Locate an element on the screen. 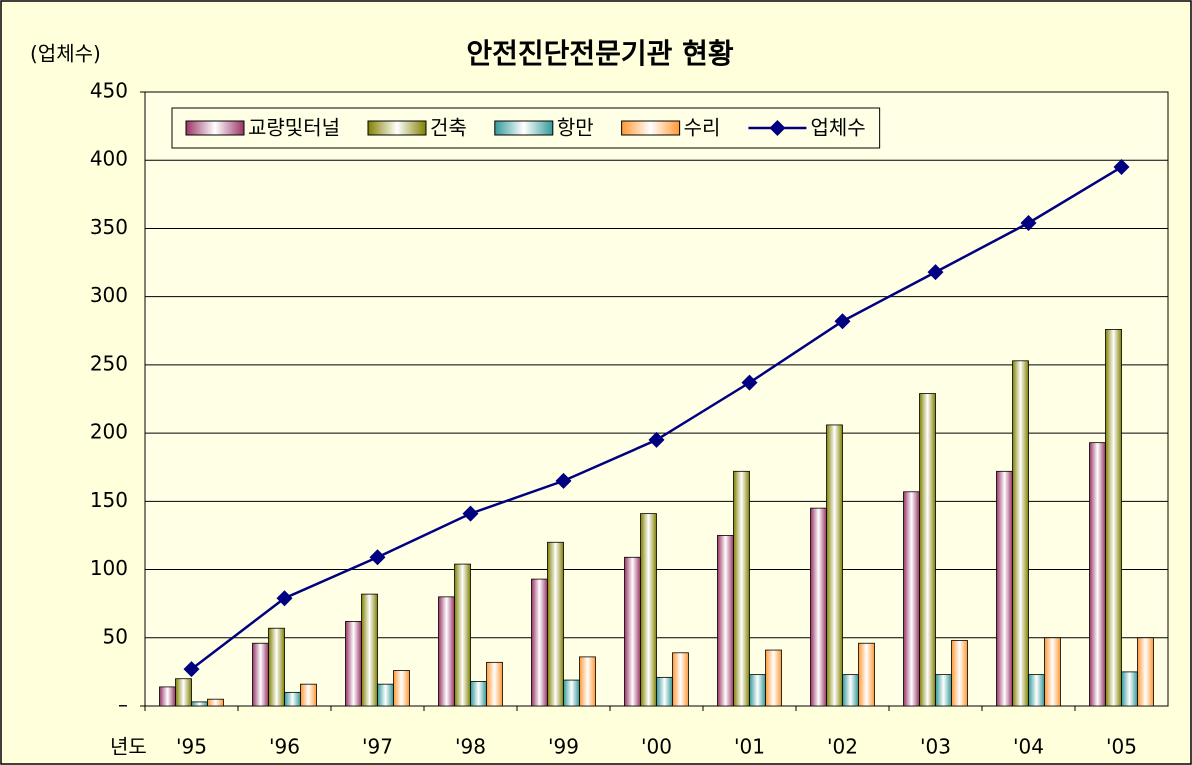  x-tick-label: '99 is located at coordinates (563, 747).